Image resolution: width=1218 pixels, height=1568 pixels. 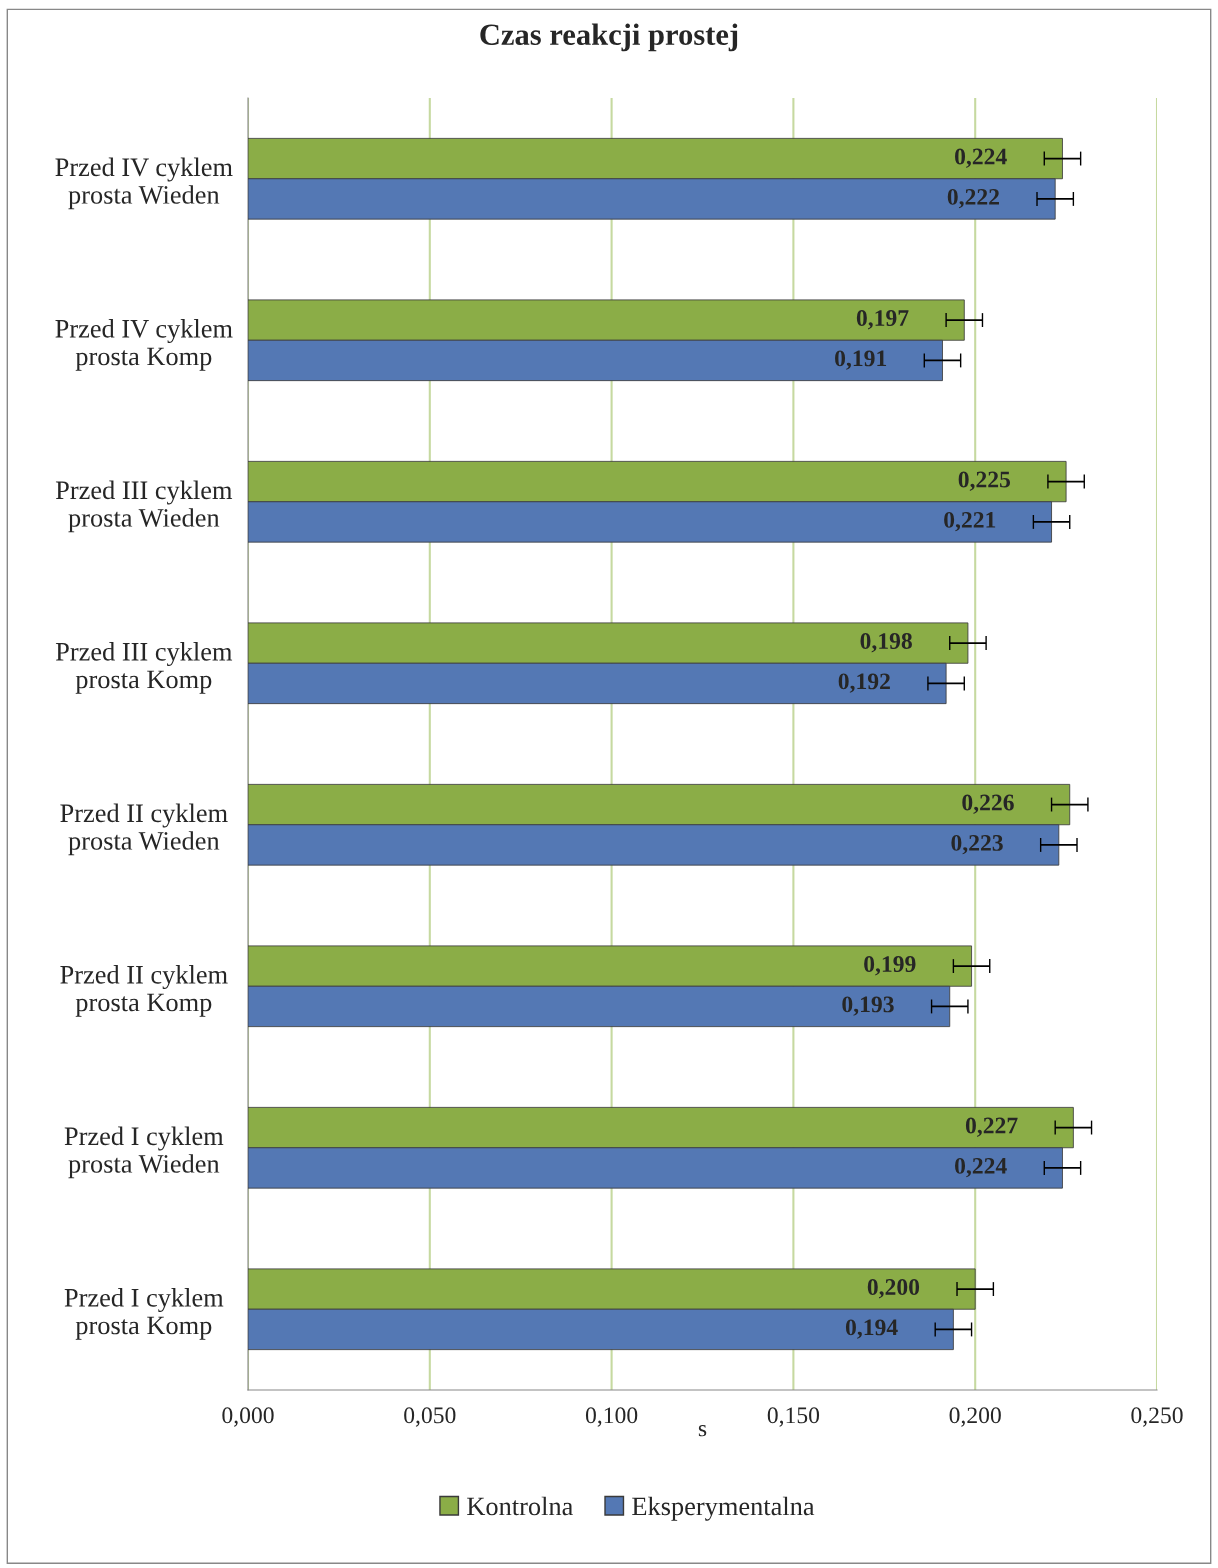 I want to click on x-tick-label: 0,100, so click(x=611, y=1417).